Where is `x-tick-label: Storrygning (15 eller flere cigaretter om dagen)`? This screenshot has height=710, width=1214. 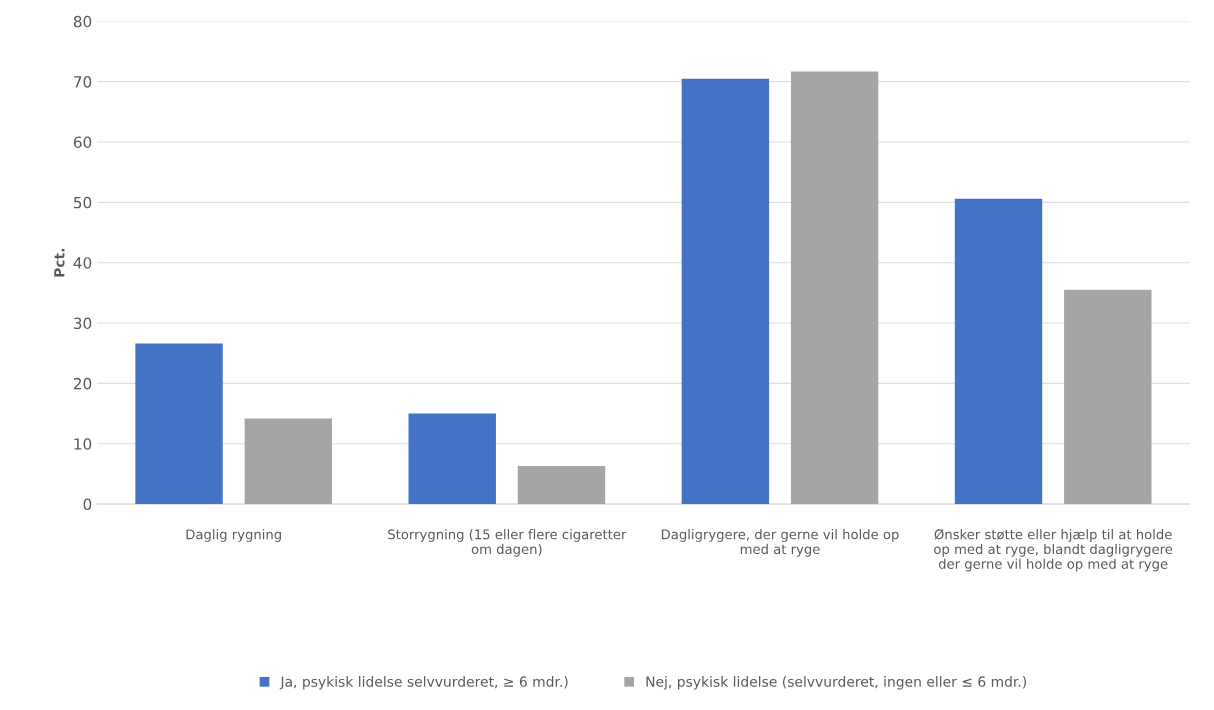 x-tick-label: Storrygning (15 eller flere cigaretter om dagen) is located at coordinates (507, 543).